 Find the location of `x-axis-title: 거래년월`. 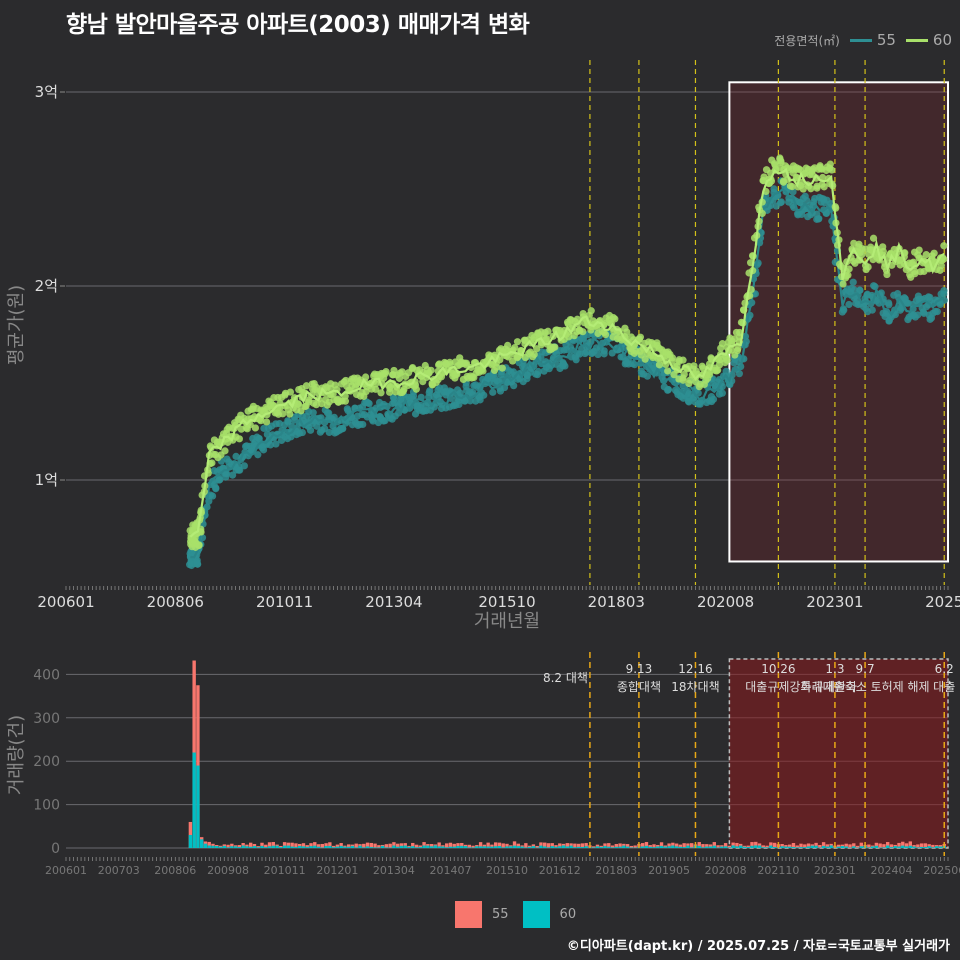

x-axis-title: 거래년월 is located at coordinates (507, 621).